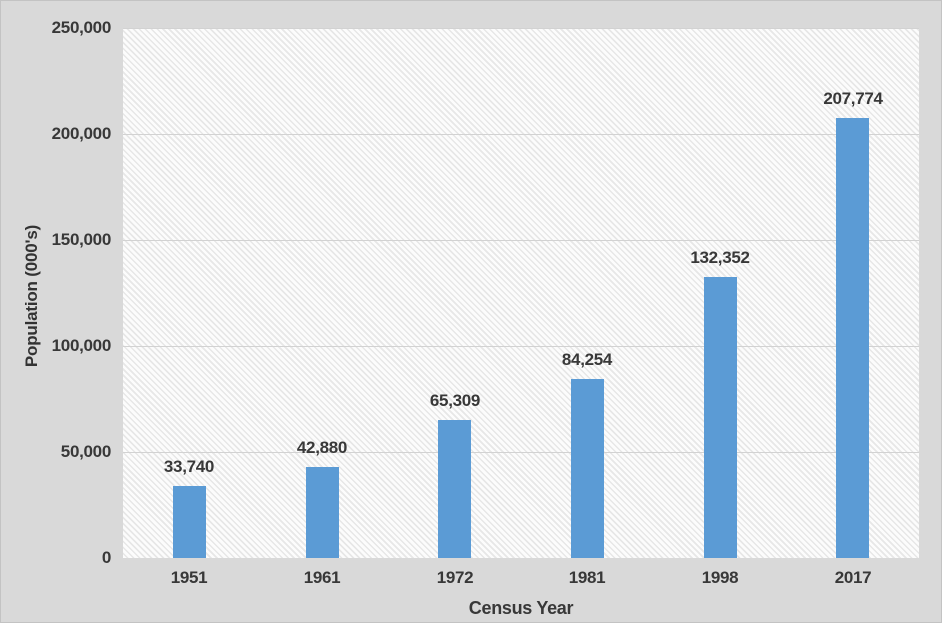 This screenshot has height=633, width=942. What do you see at coordinates (322, 512) in the screenshot?
I see `bar-1961` at bounding box center [322, 512].